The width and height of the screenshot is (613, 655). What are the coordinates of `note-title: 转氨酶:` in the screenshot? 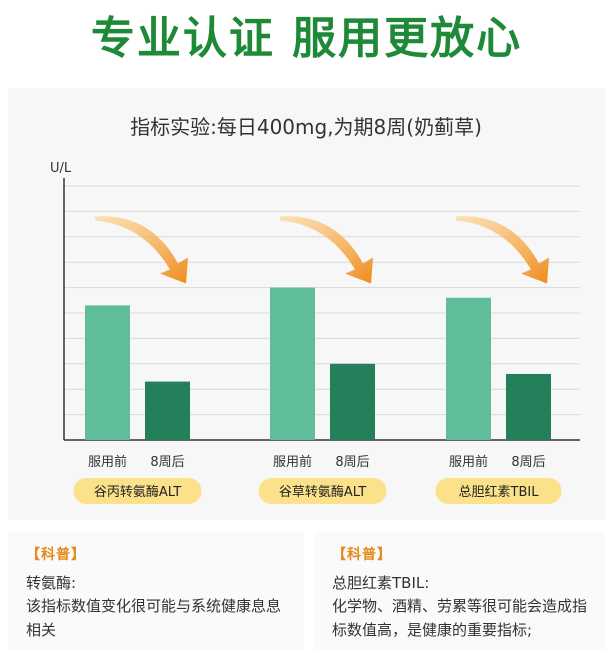 It's located at (51, 583).